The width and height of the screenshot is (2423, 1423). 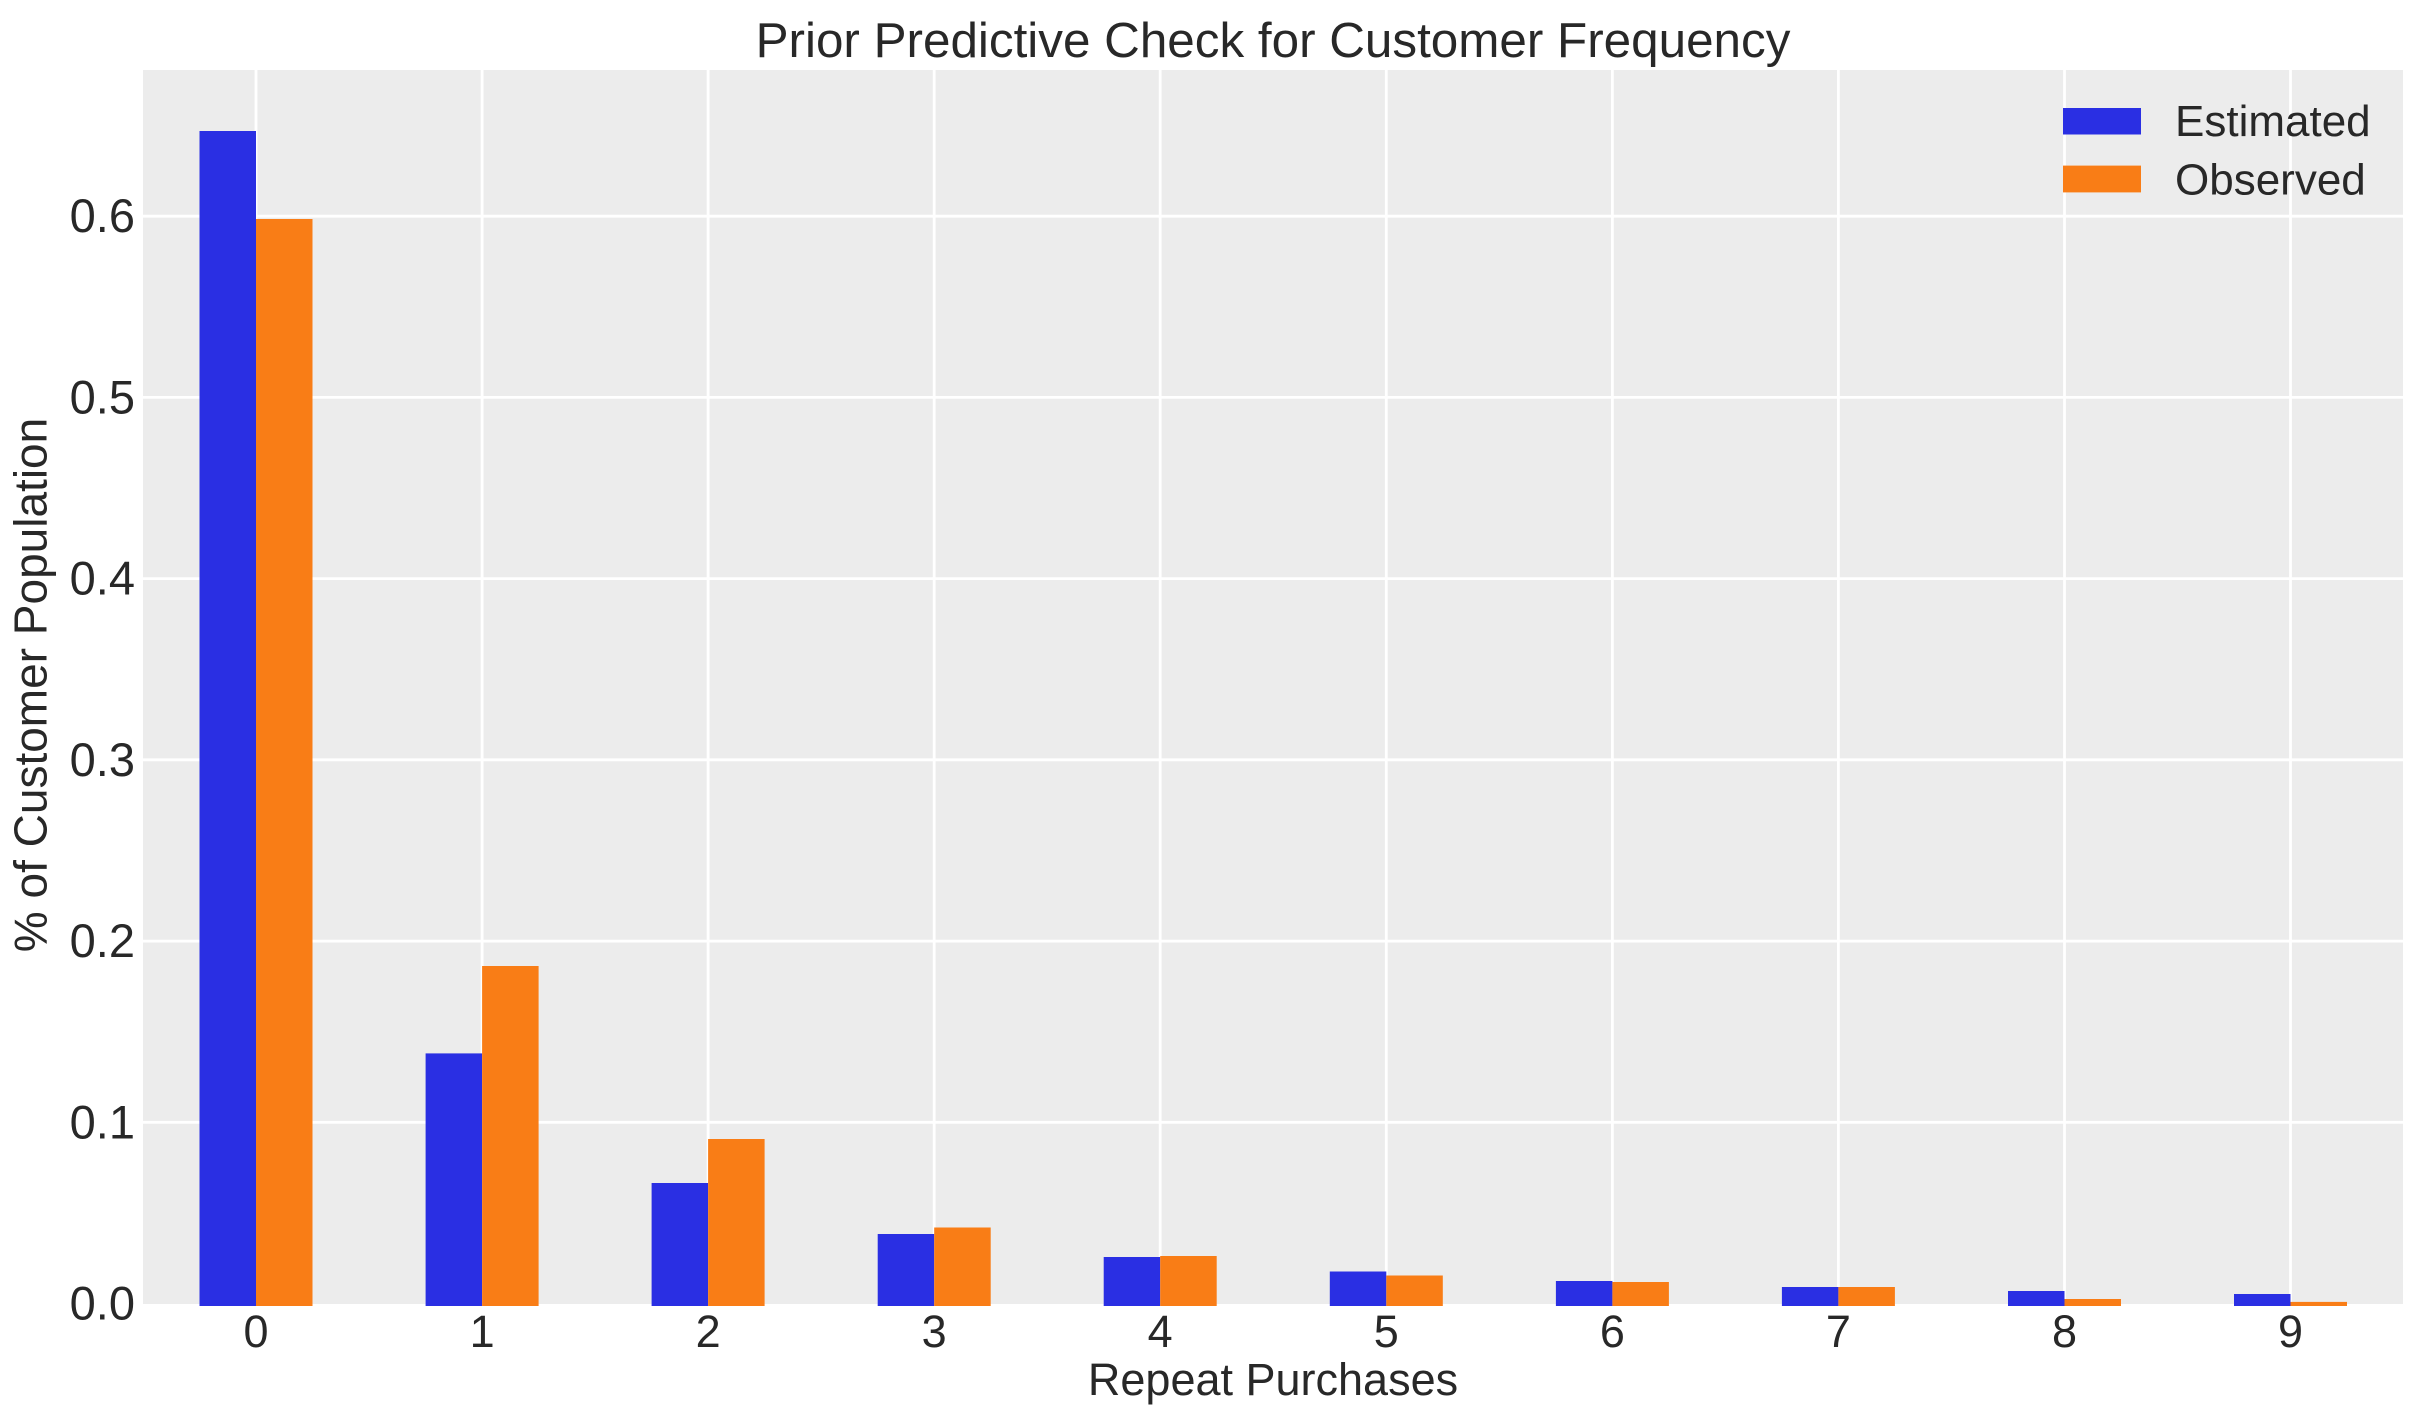 What do you see at coordinates (102, 1121) in the screenshot?
I see `svg-text: 0.1` at bounding box center [102, 1121].